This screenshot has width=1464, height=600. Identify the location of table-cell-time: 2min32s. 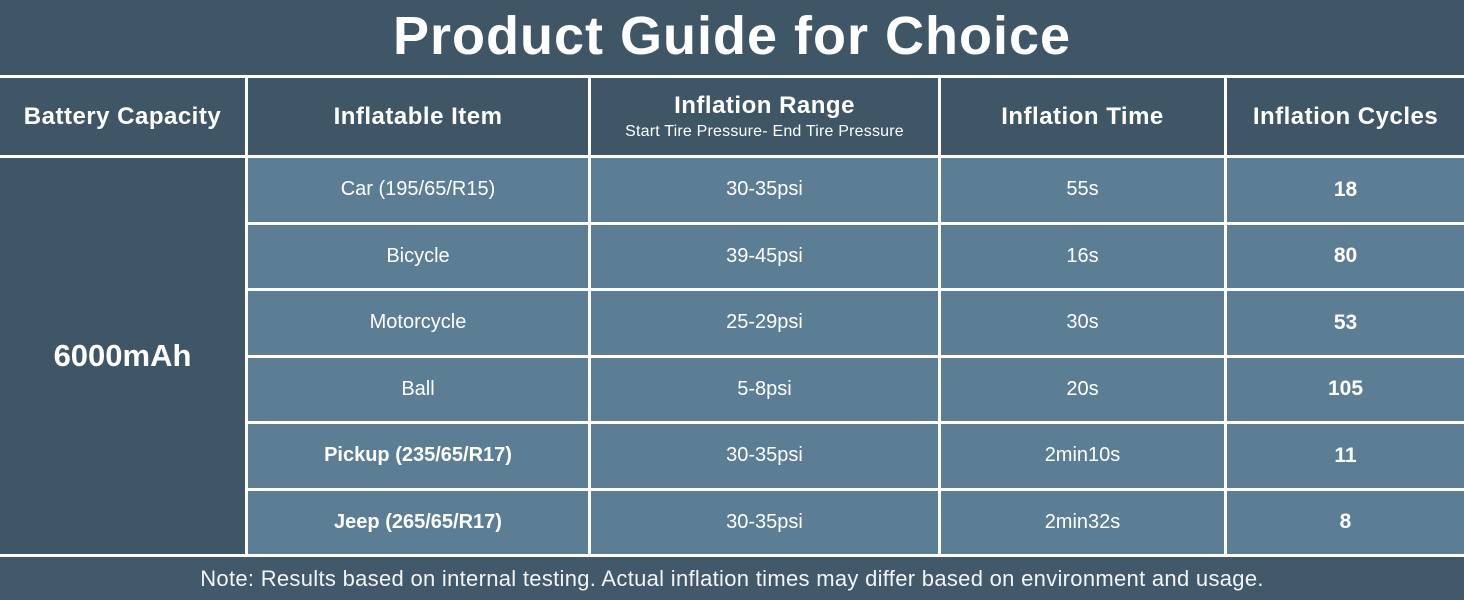
(1082, 522).